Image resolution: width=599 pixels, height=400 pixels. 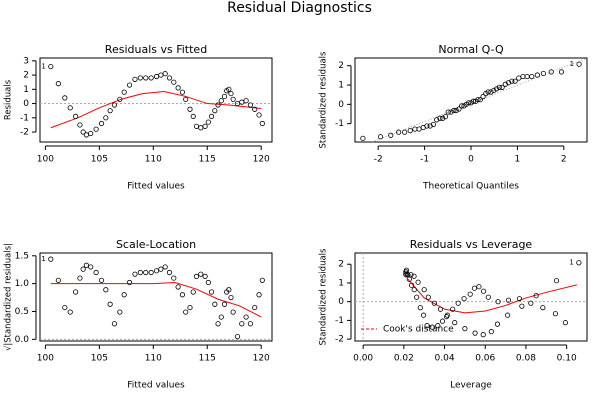 What do you see at coordinates (43, 259) in the screenshot?
I see `point-label: 1` at bounding box center [43, 259].